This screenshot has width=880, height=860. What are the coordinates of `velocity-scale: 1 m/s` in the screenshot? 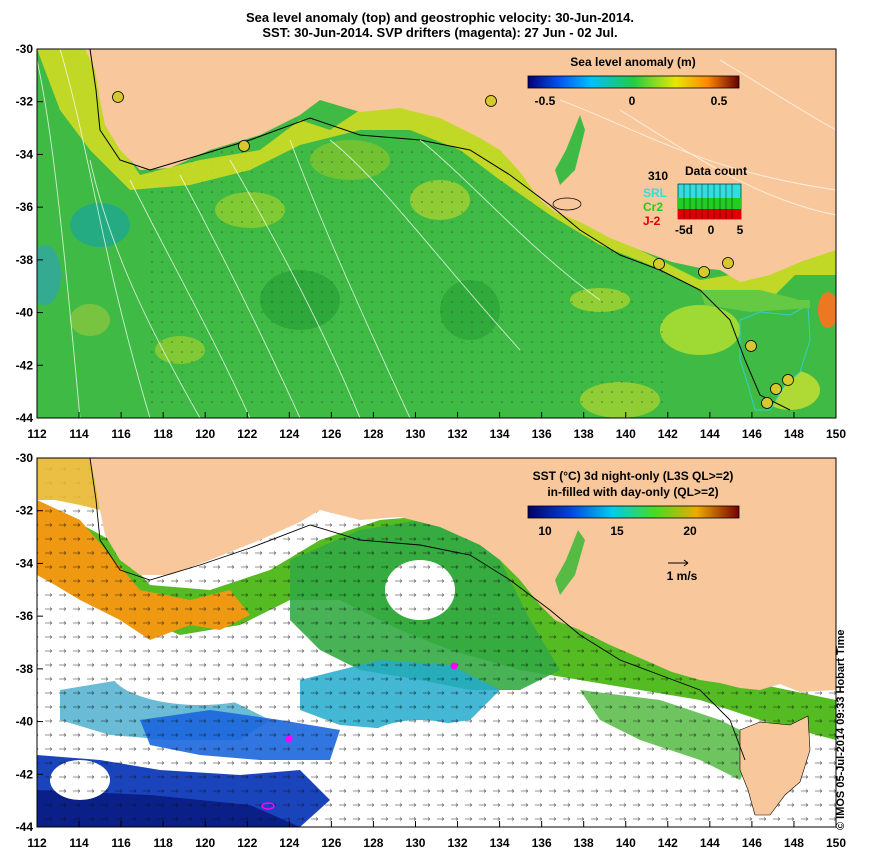 It's located at (682, 571).